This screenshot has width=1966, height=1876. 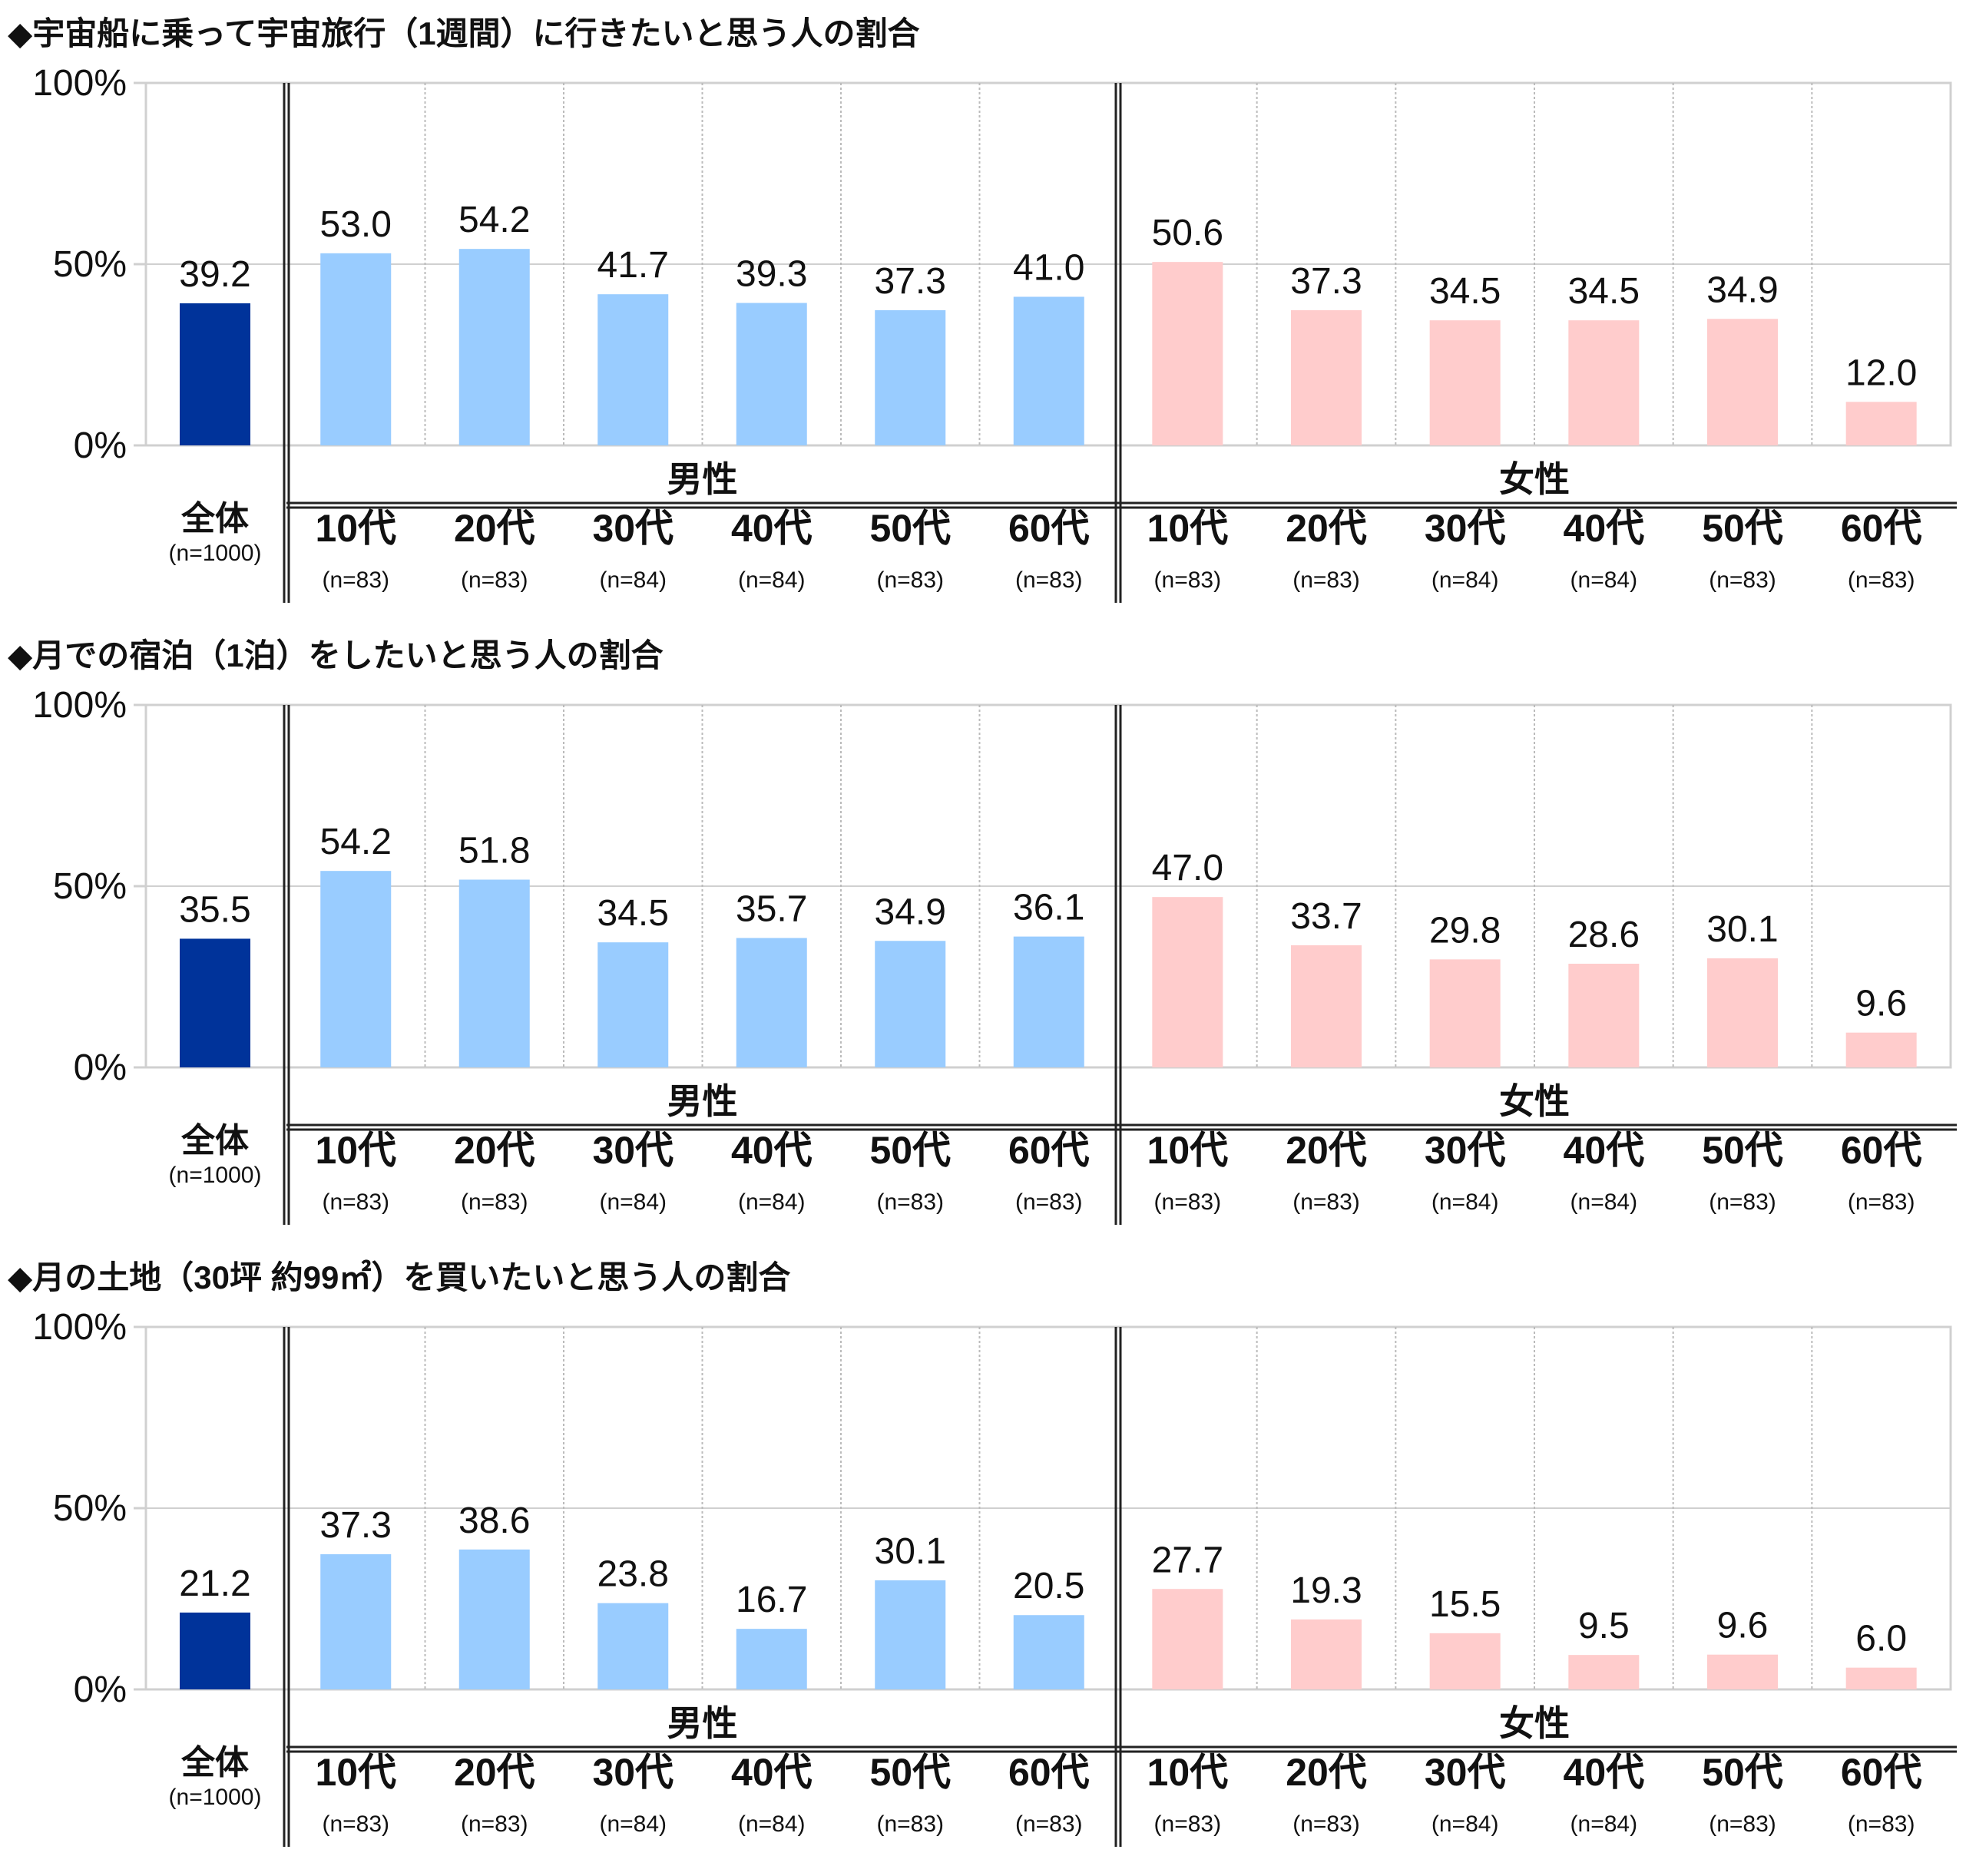 I want to click on bar-value-label: 29.8, so click(x=1465, y=931).